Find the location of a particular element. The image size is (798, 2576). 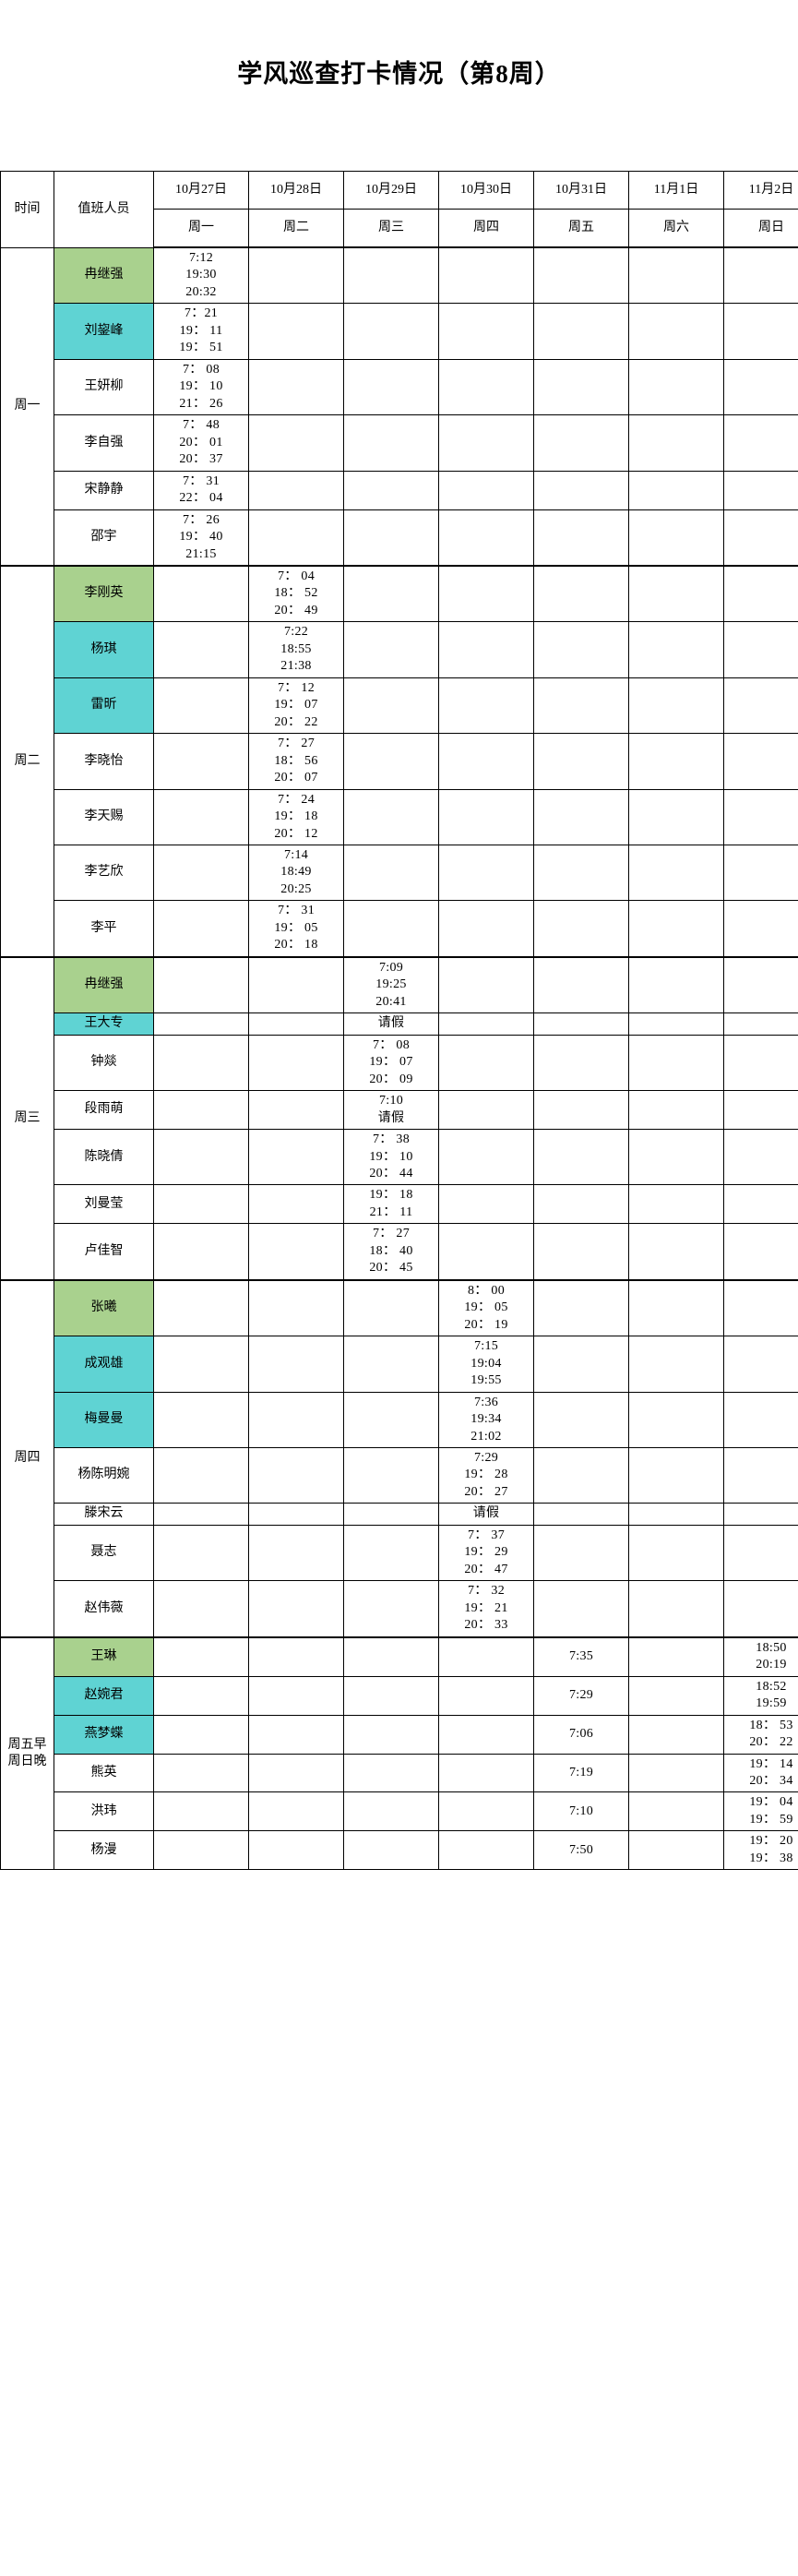

punch-time: 19:55 is located at coordinates (486, 1380).